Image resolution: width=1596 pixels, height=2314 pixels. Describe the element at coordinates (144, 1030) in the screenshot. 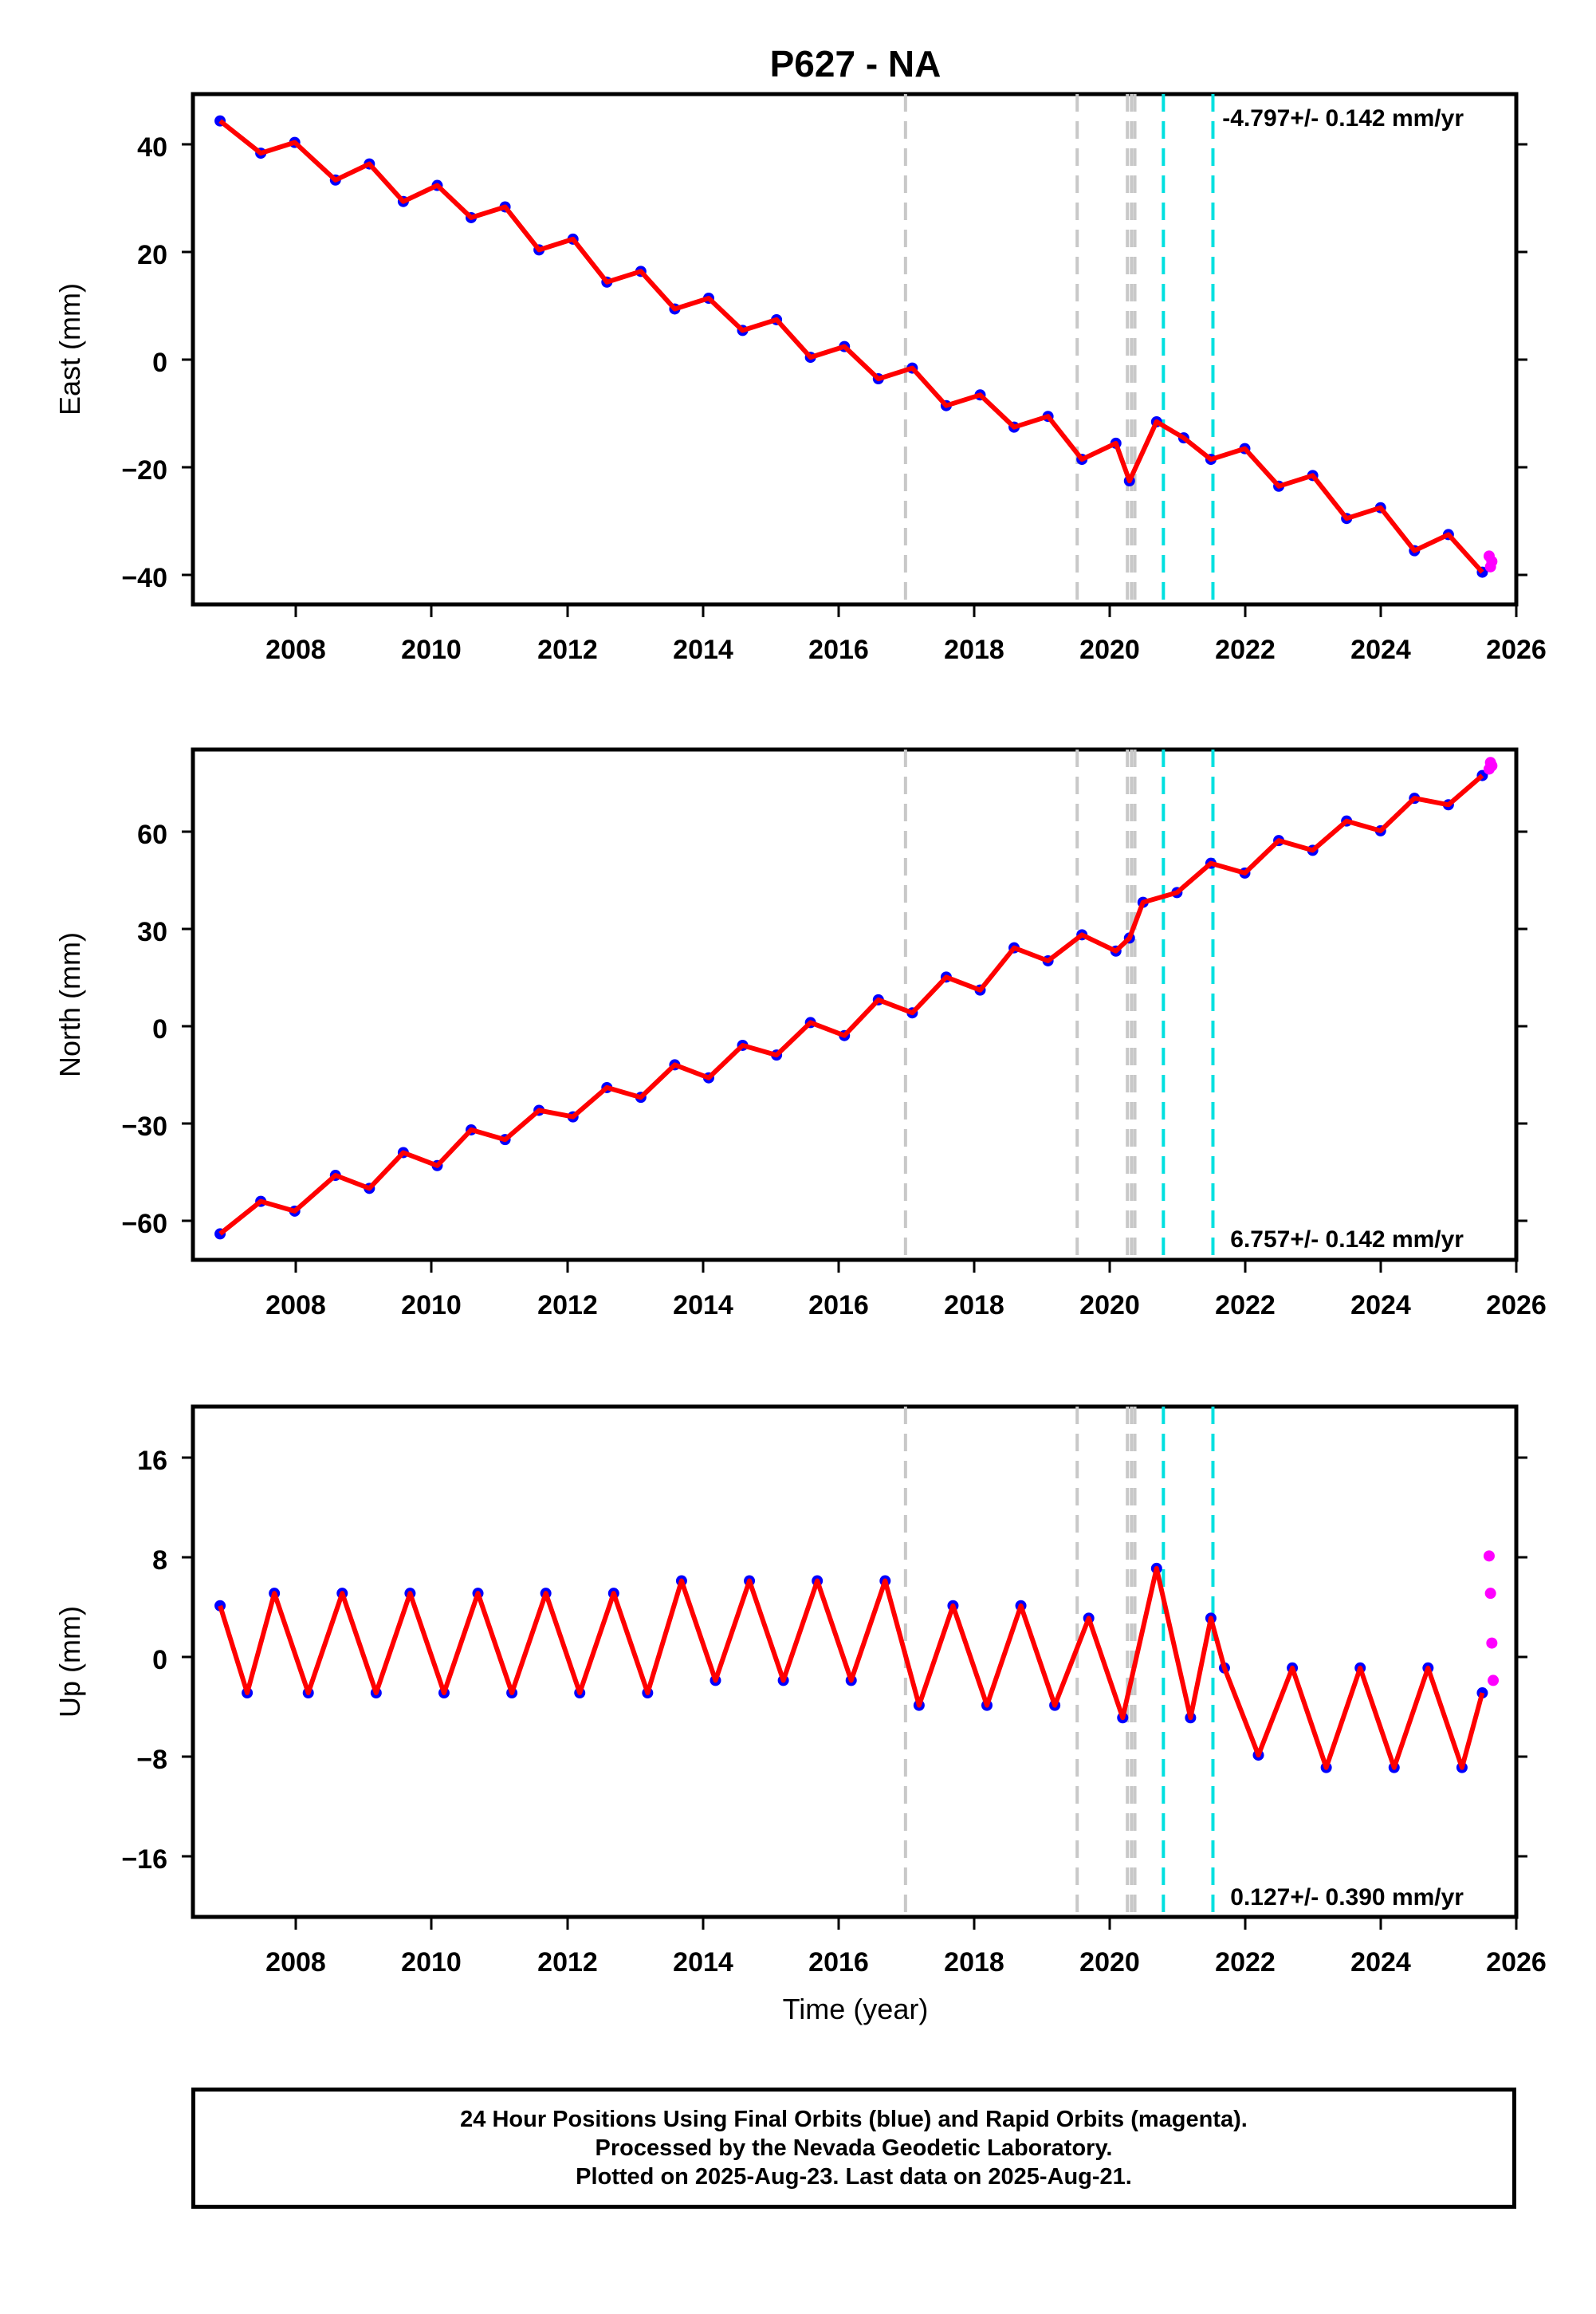

I see `north-y-ticks: 60 30 0 −30 −60` at that location.